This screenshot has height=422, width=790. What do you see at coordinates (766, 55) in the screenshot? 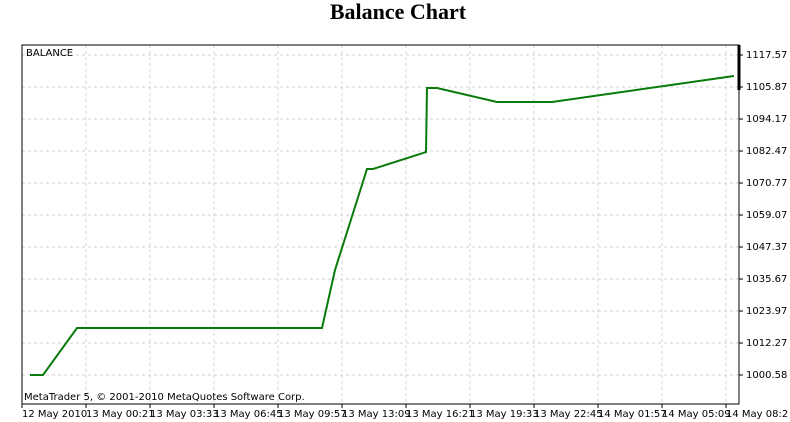
I see `y-tick-label: 1117.57` at bounding box center [766, 55].